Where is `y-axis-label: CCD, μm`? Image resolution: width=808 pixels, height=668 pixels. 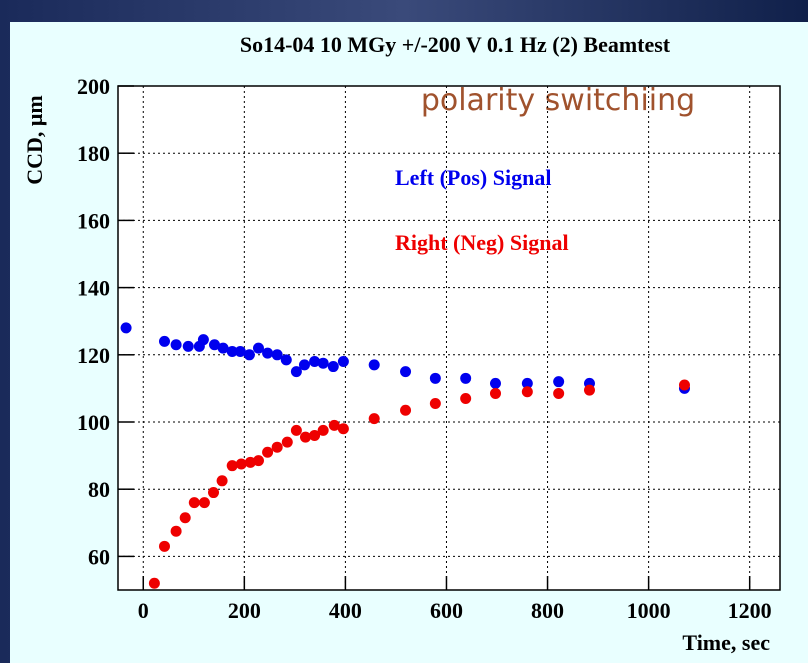 y-axis-label: CCD, μm is located at coordinates (34, 139).